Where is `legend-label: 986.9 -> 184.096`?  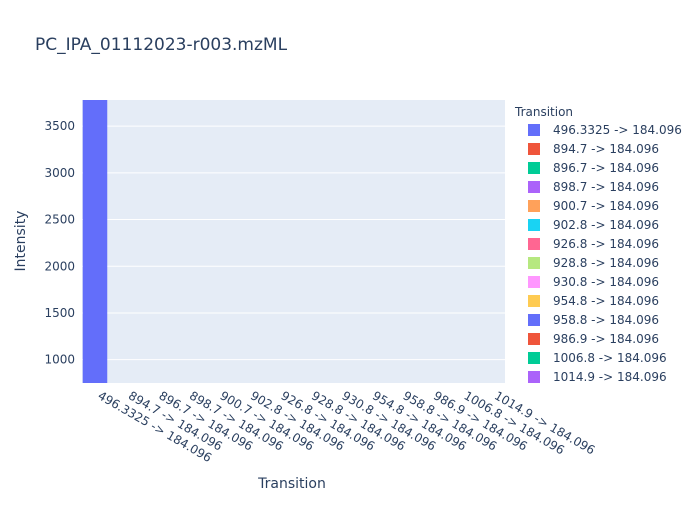
legend-label: 986.9 -> 184.096 is located at coordinates (606, 339).